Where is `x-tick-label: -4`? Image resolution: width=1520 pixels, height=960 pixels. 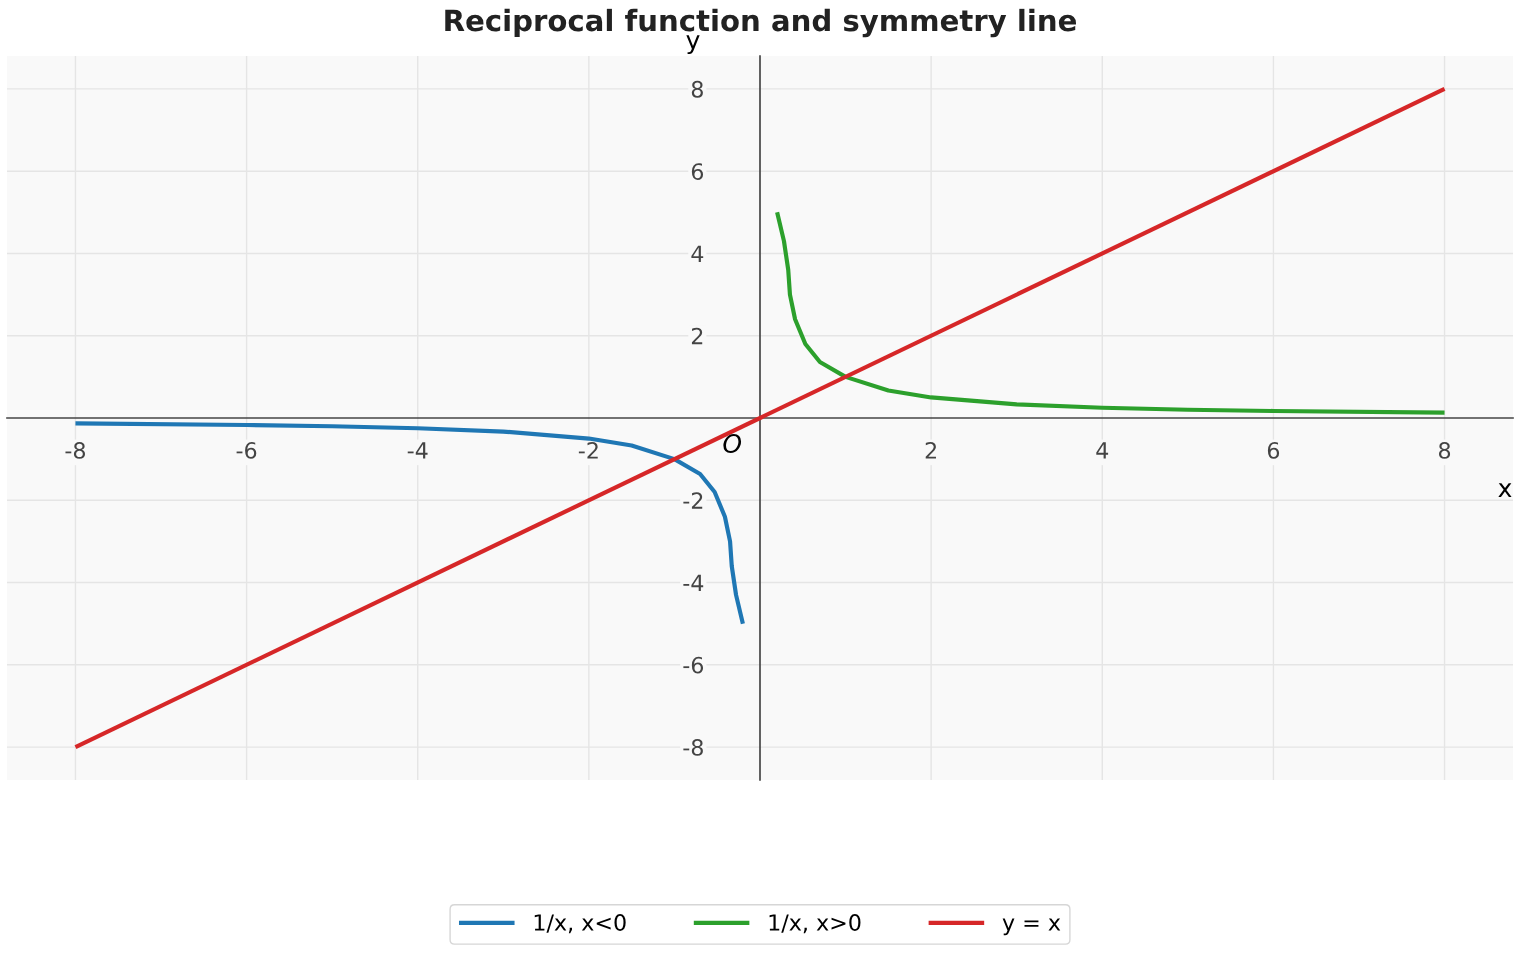
x-tick-label: -4 is located at coordinates (417, 450).